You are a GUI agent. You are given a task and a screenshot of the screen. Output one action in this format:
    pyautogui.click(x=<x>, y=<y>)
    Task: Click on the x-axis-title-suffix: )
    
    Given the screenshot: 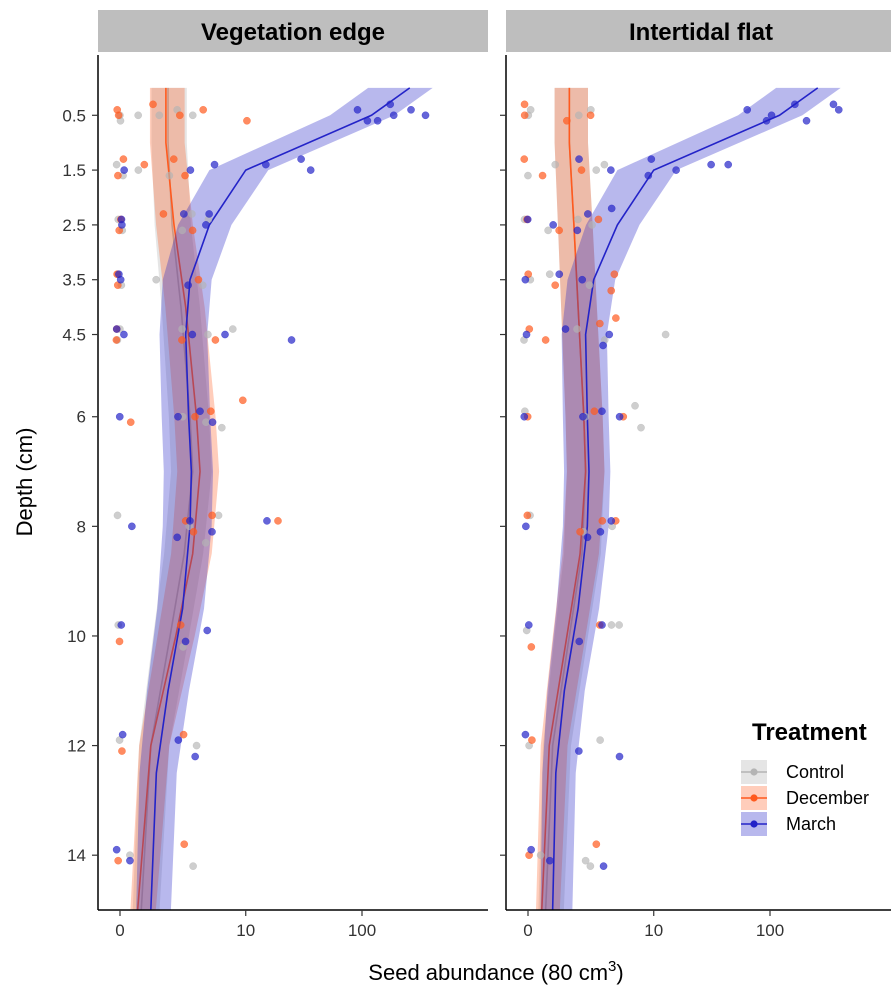 What is the action you would take?
    pyautogui.click(x=619, y=972)
    